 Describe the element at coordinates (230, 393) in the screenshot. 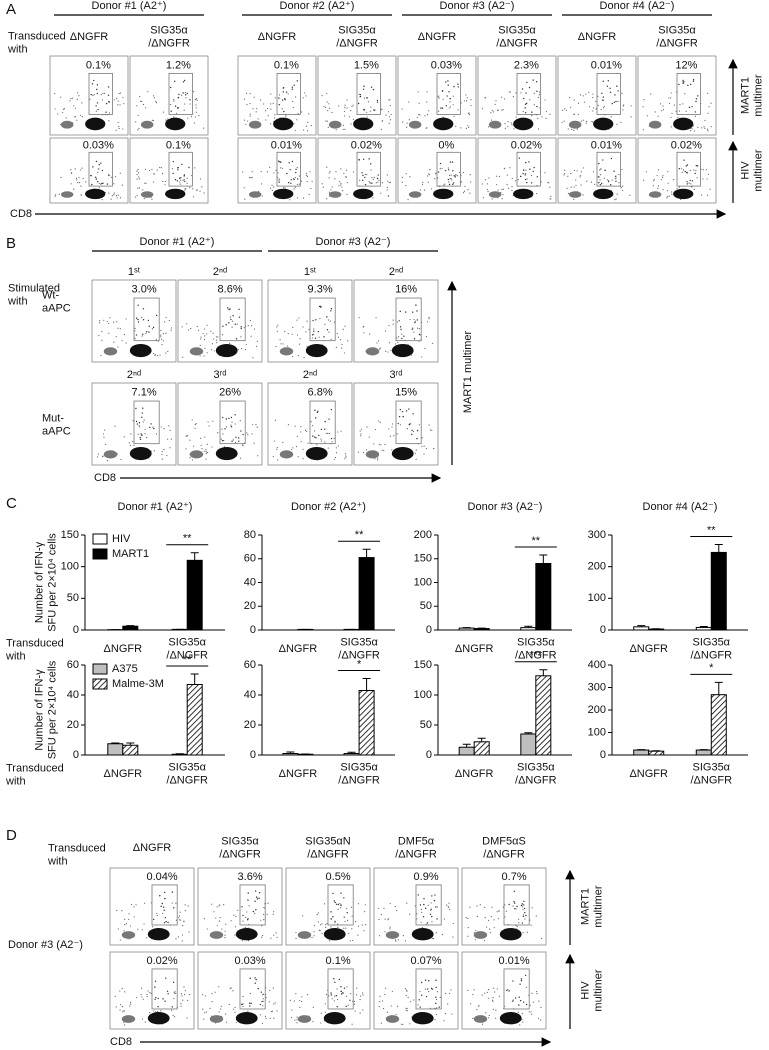

I see `gate-percent: 26%` at that location.